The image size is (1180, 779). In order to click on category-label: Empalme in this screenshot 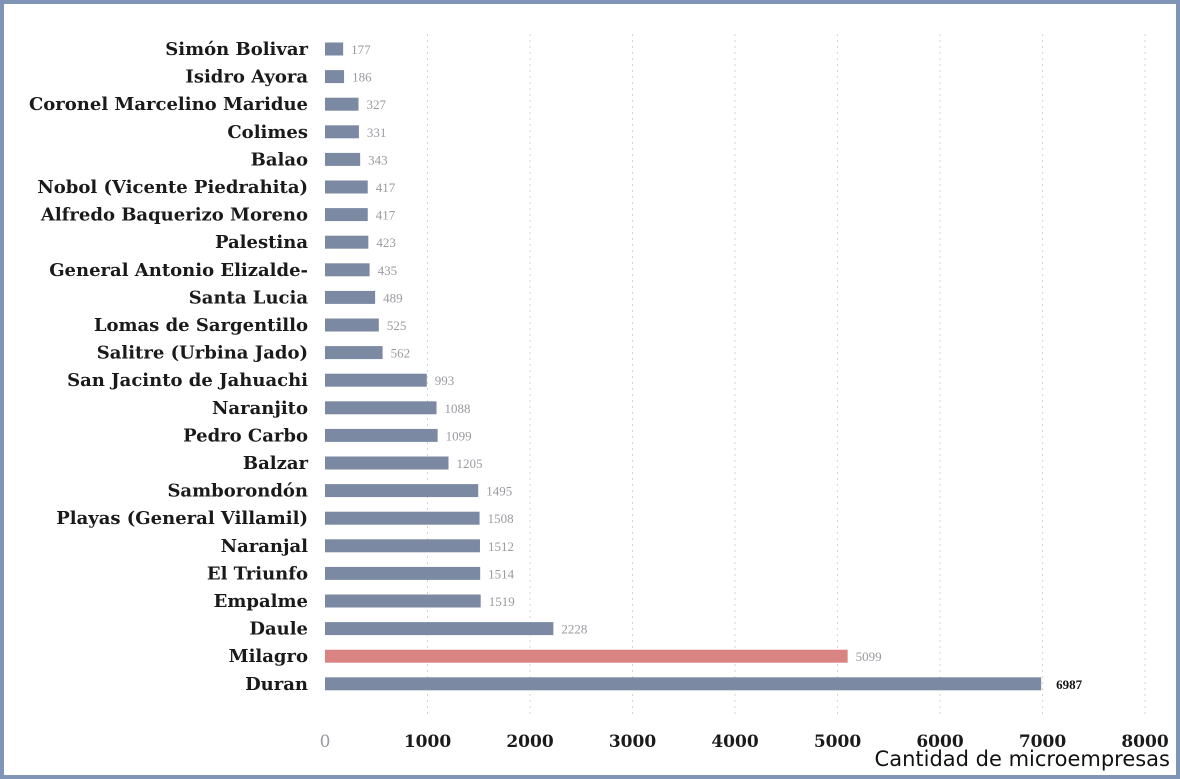, I will do `click(261, 601)`.